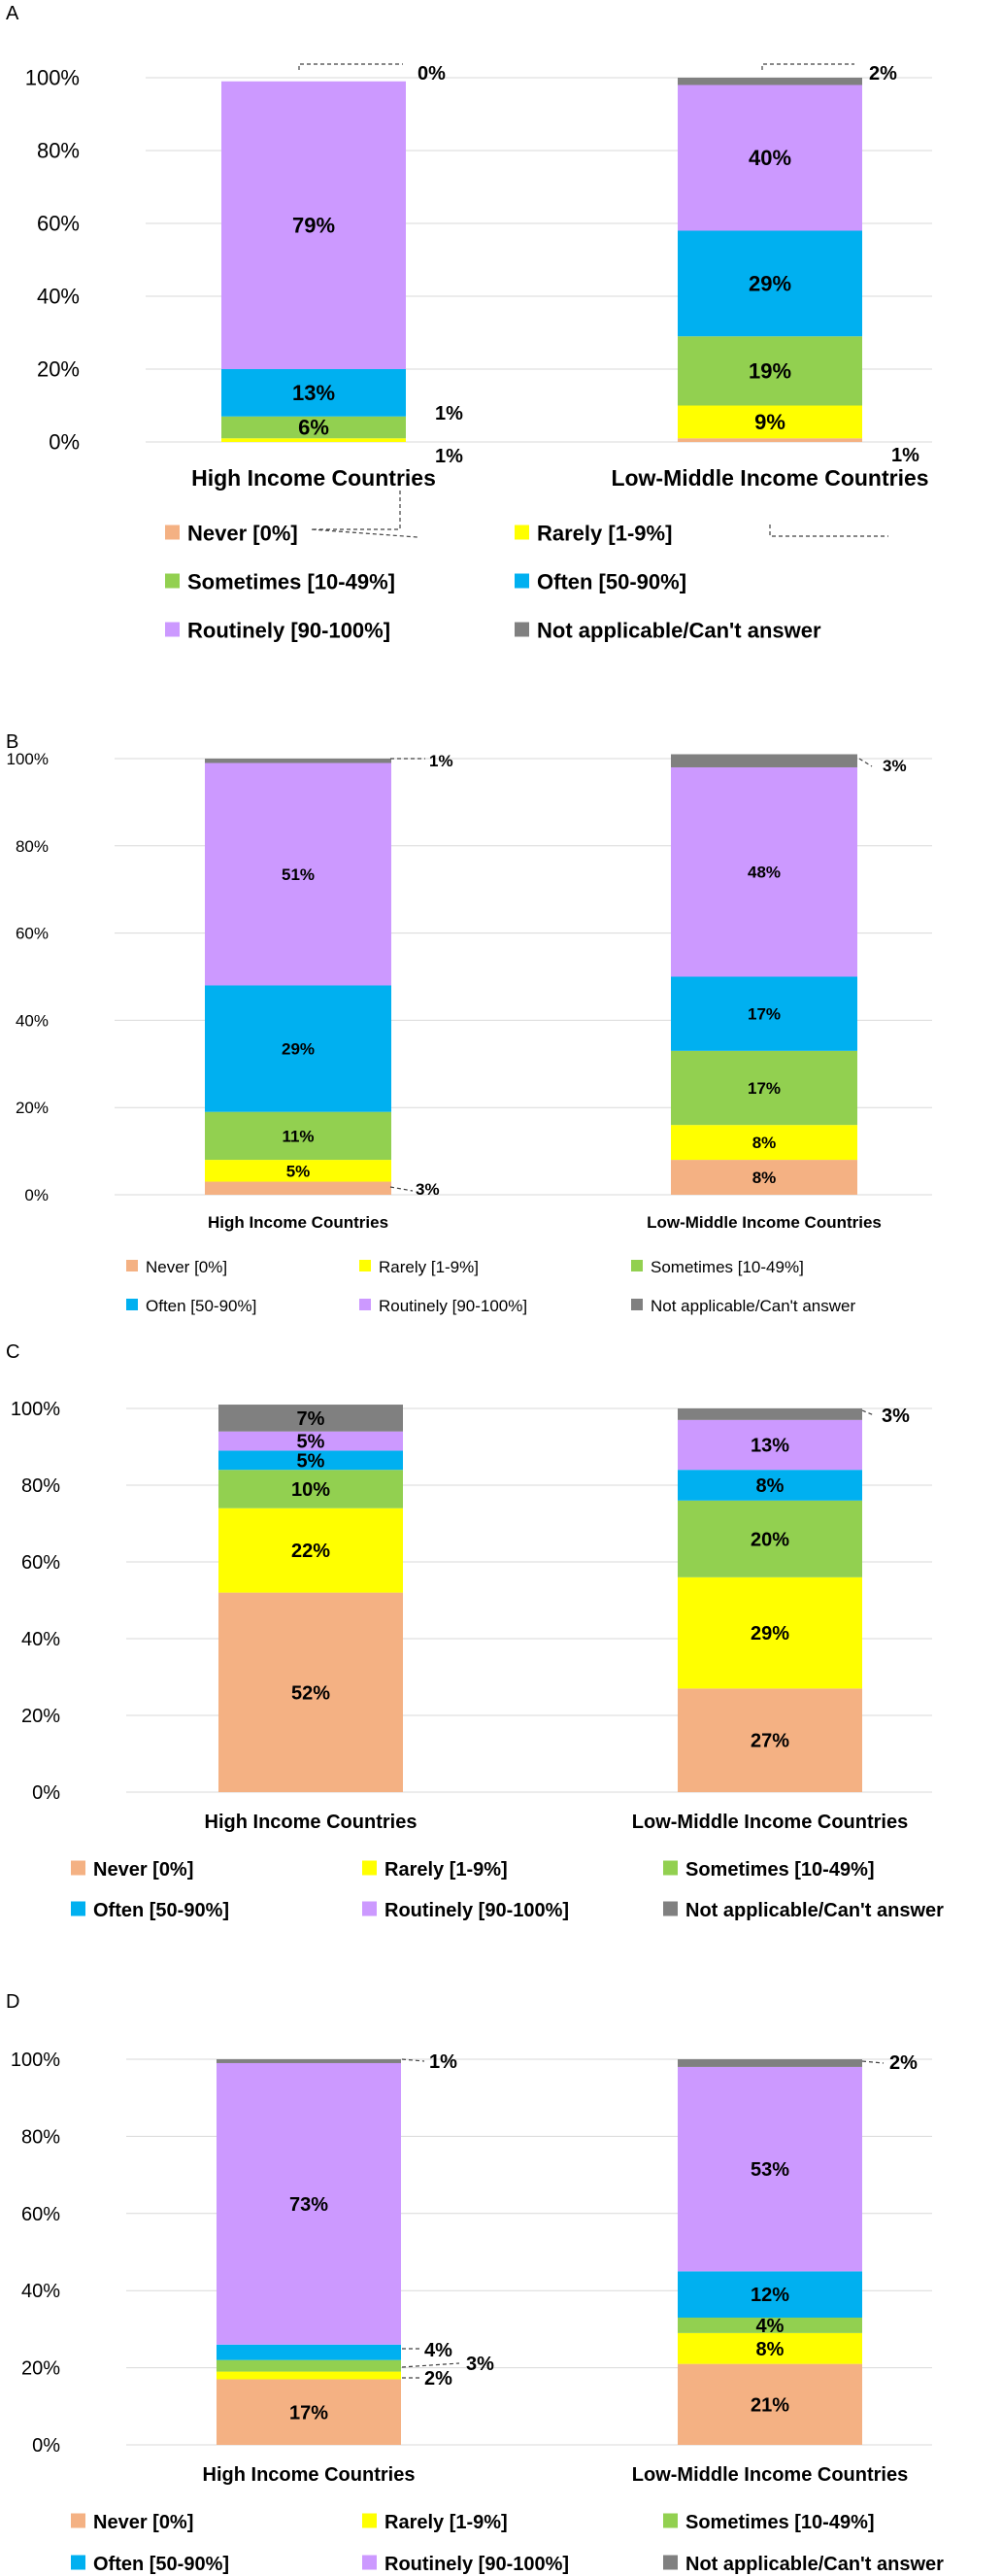 The width and height of the screenshot is (1002, 2576). Describe the element at coordinates (679, 631) in the screenshot. I see `legend-label-na: Not applicable/Can't answer` at that location.